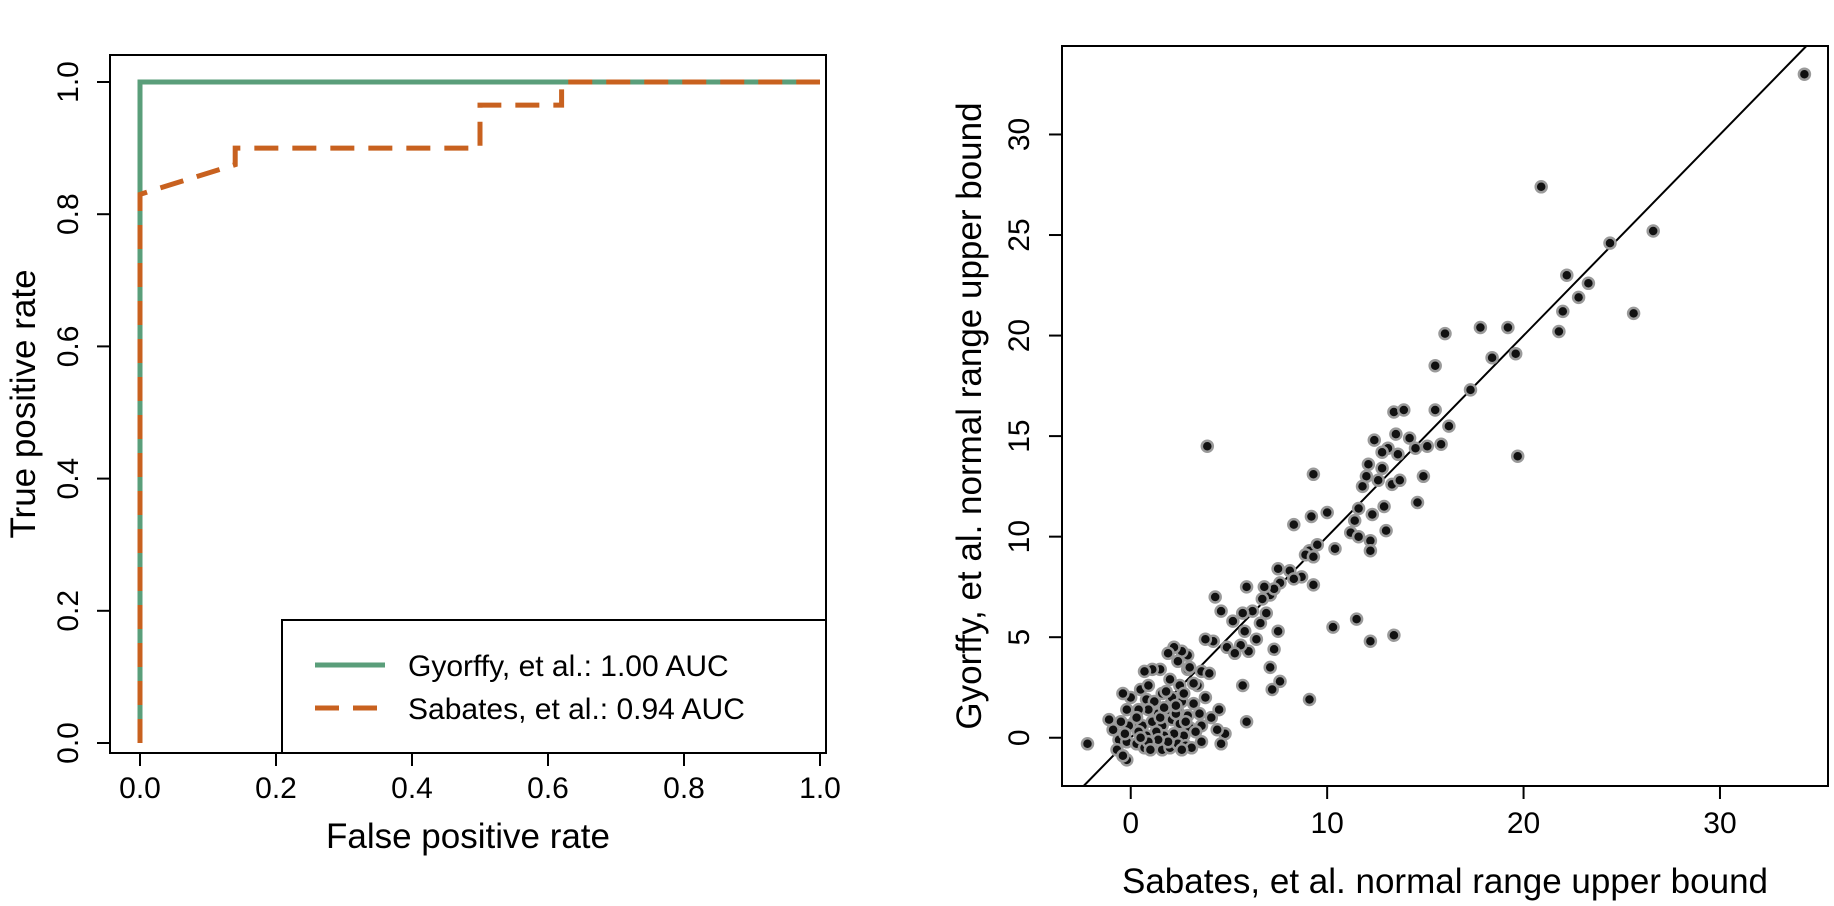 The height and width of the screenshot is (906, 1834). What do you see at coordinates (576, 709) in the screenshot?
I see `roc-legend-label-orange: Sabates, et al.: 0.94 AUC` at bounding box center [576, 709].